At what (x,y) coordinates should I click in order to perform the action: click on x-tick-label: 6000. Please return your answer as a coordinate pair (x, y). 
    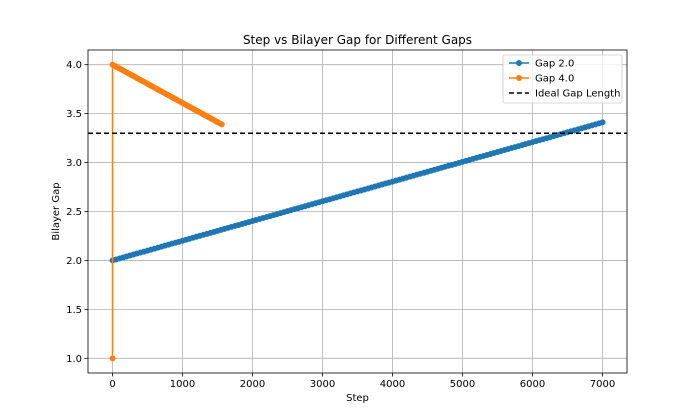
    Looking at the image, I should click on (532, 384).